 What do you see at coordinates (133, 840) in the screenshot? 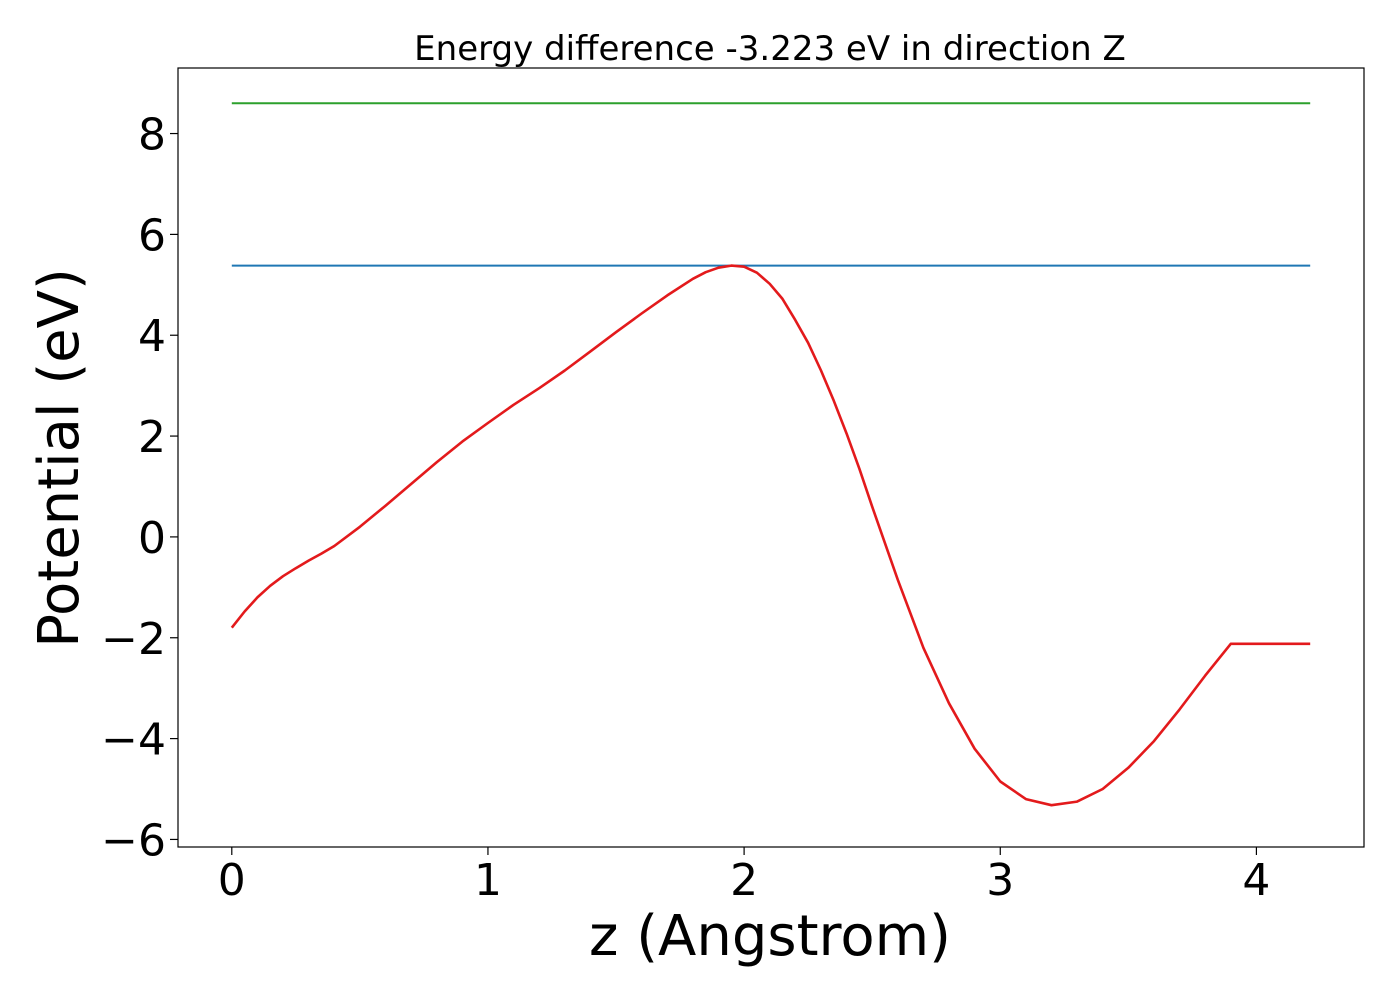
I see `y-tick-label: −6` at bounding box center [133, 840].